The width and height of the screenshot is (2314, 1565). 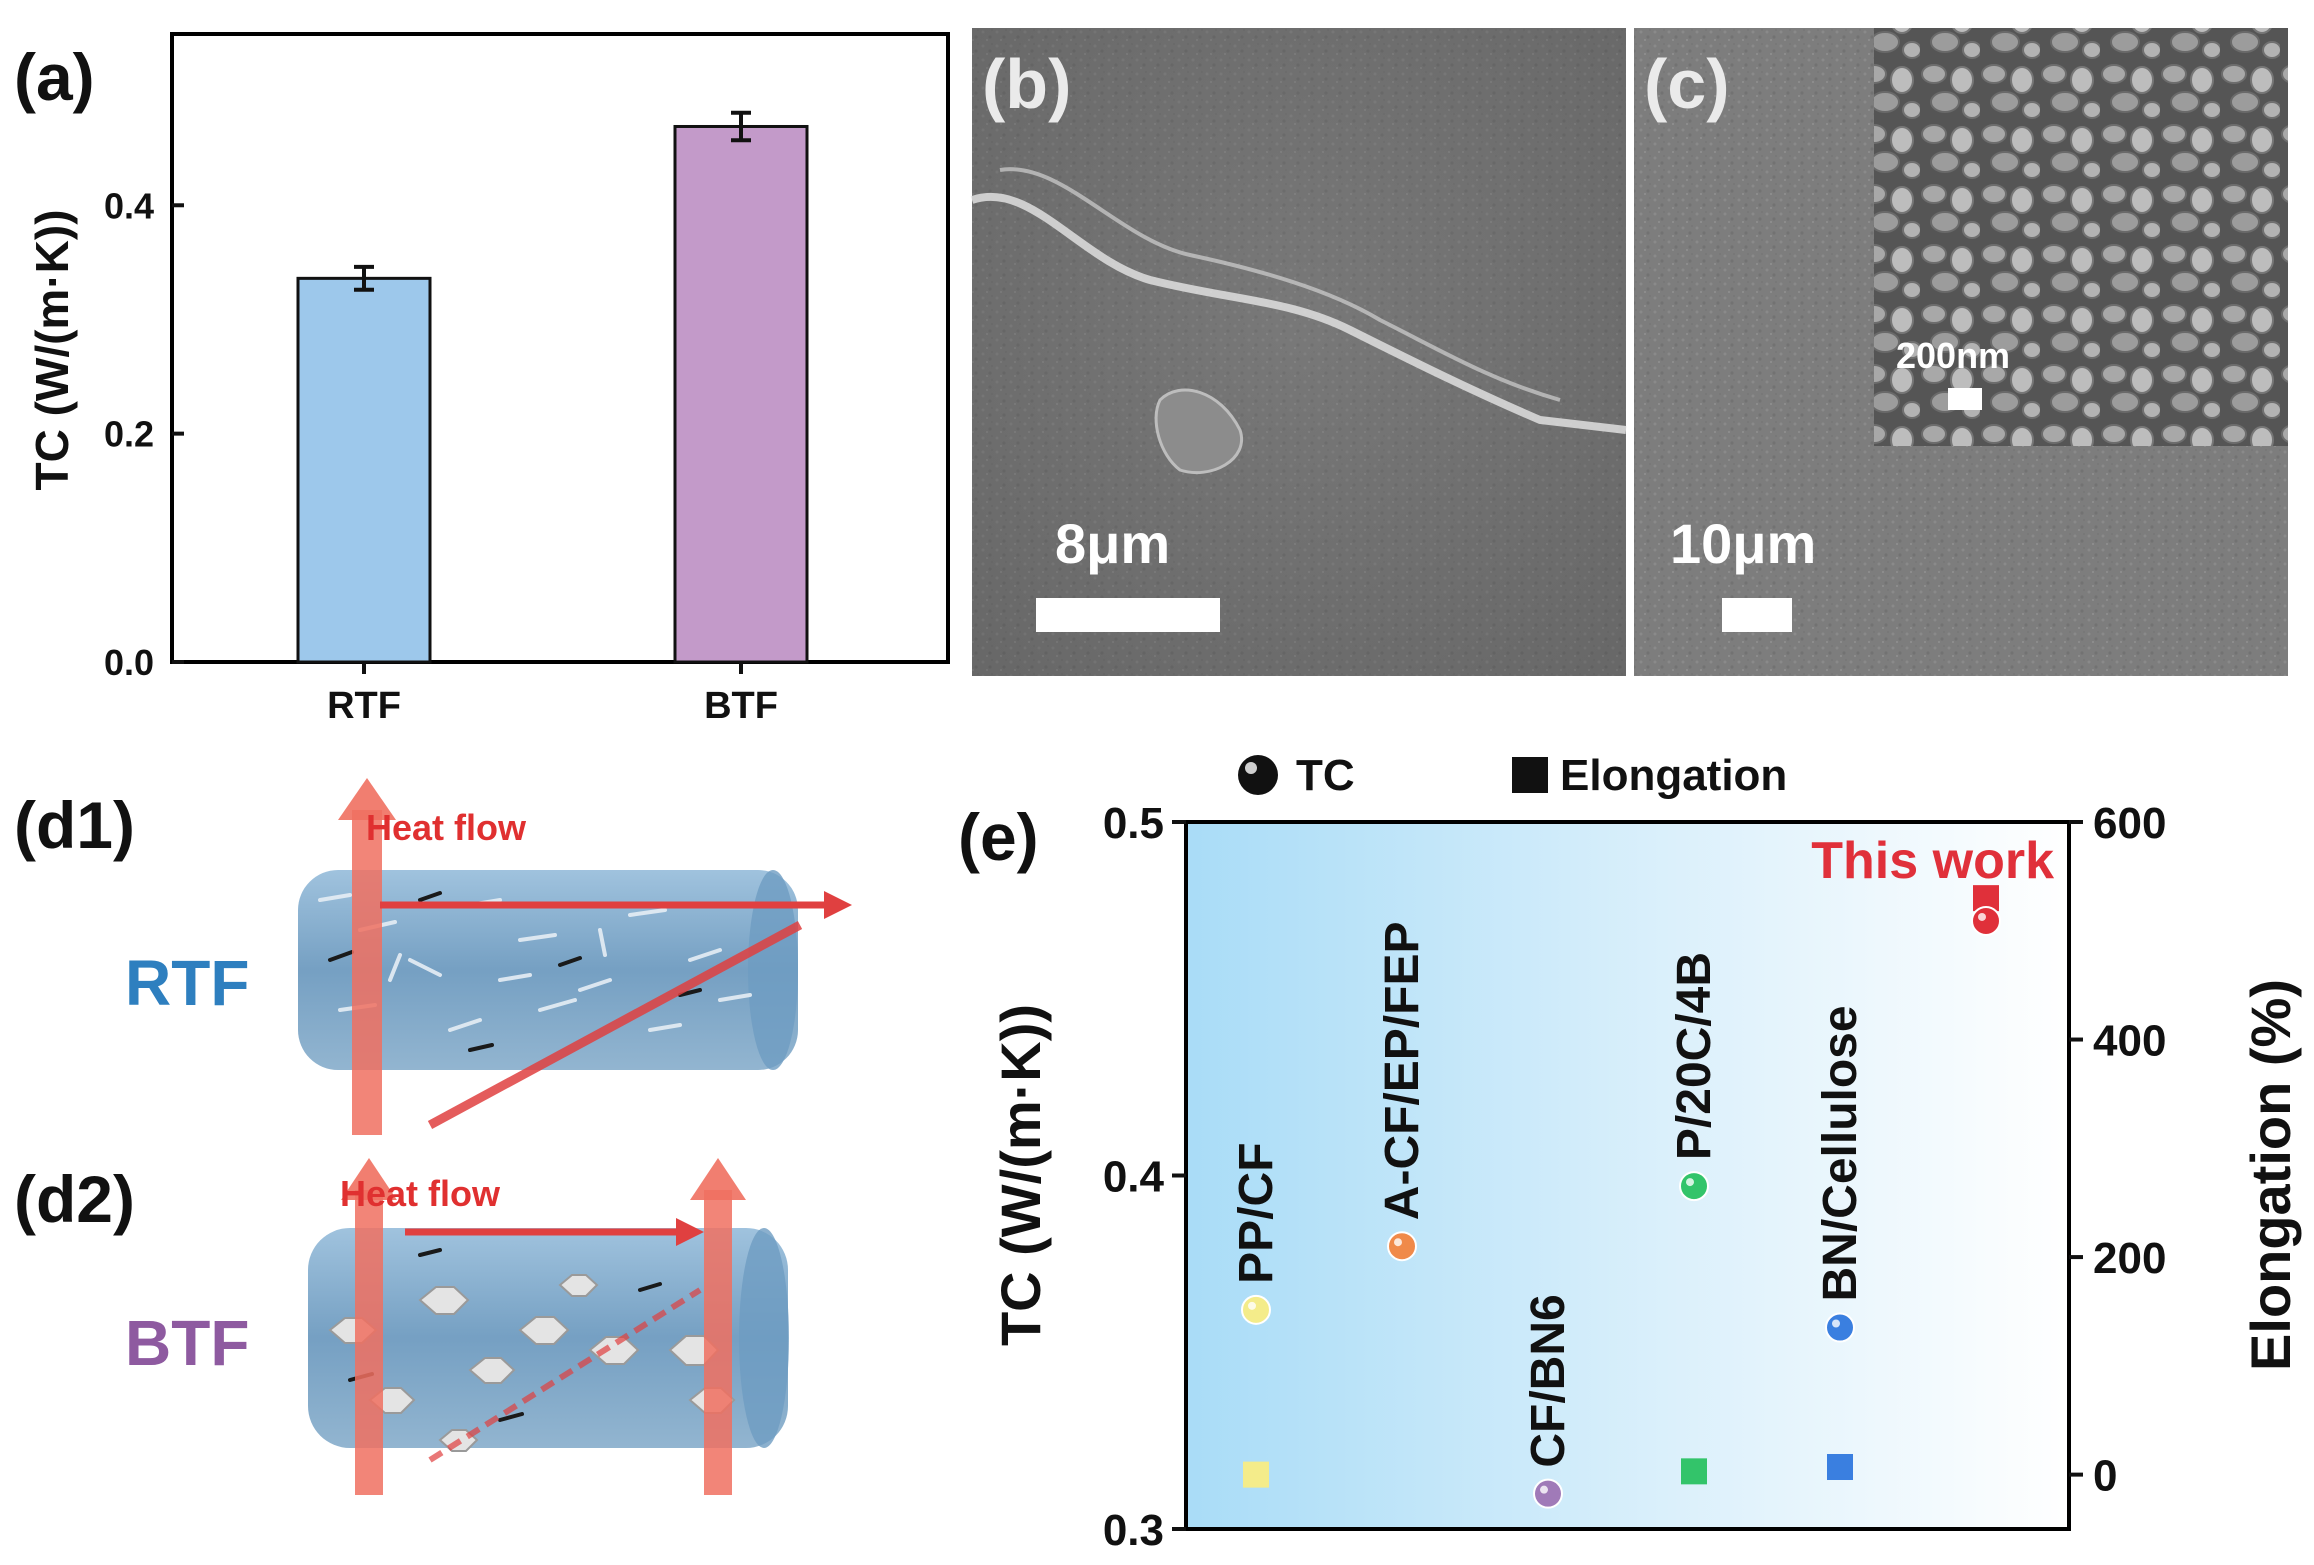 What do you see at coordinates (364, 706) in the screenshot?
I see `a-xtick-label: RTF` at bounding box center [364, 706].